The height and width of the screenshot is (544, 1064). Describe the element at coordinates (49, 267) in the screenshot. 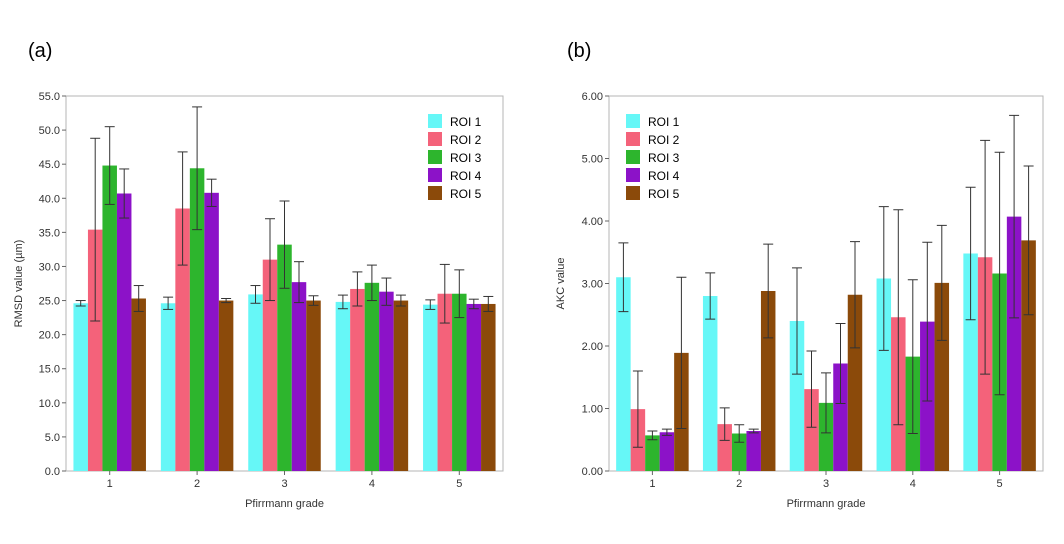

I see `y-tick-label: 30.0` at that location.